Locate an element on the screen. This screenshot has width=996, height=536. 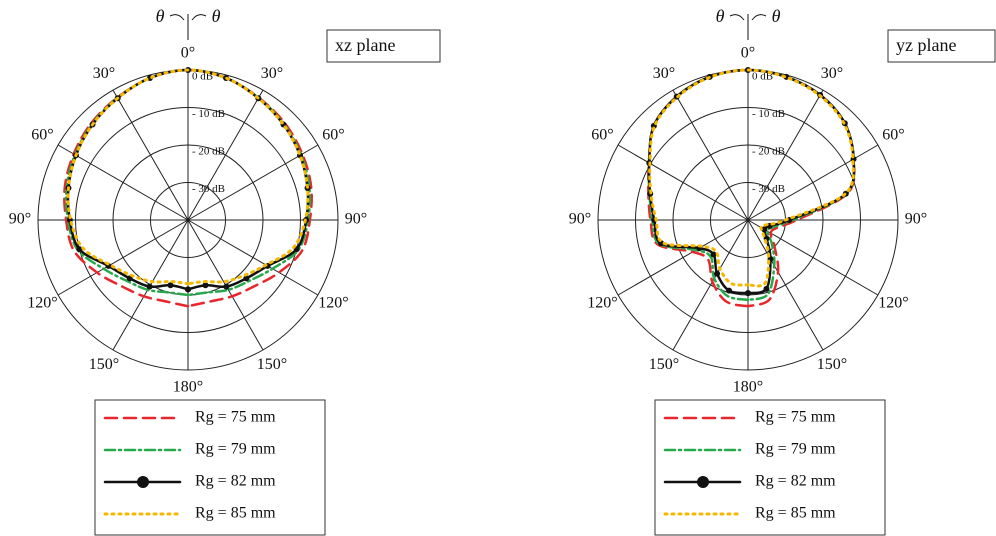
chart-title: xz plane is located at coordinates (365, 45).